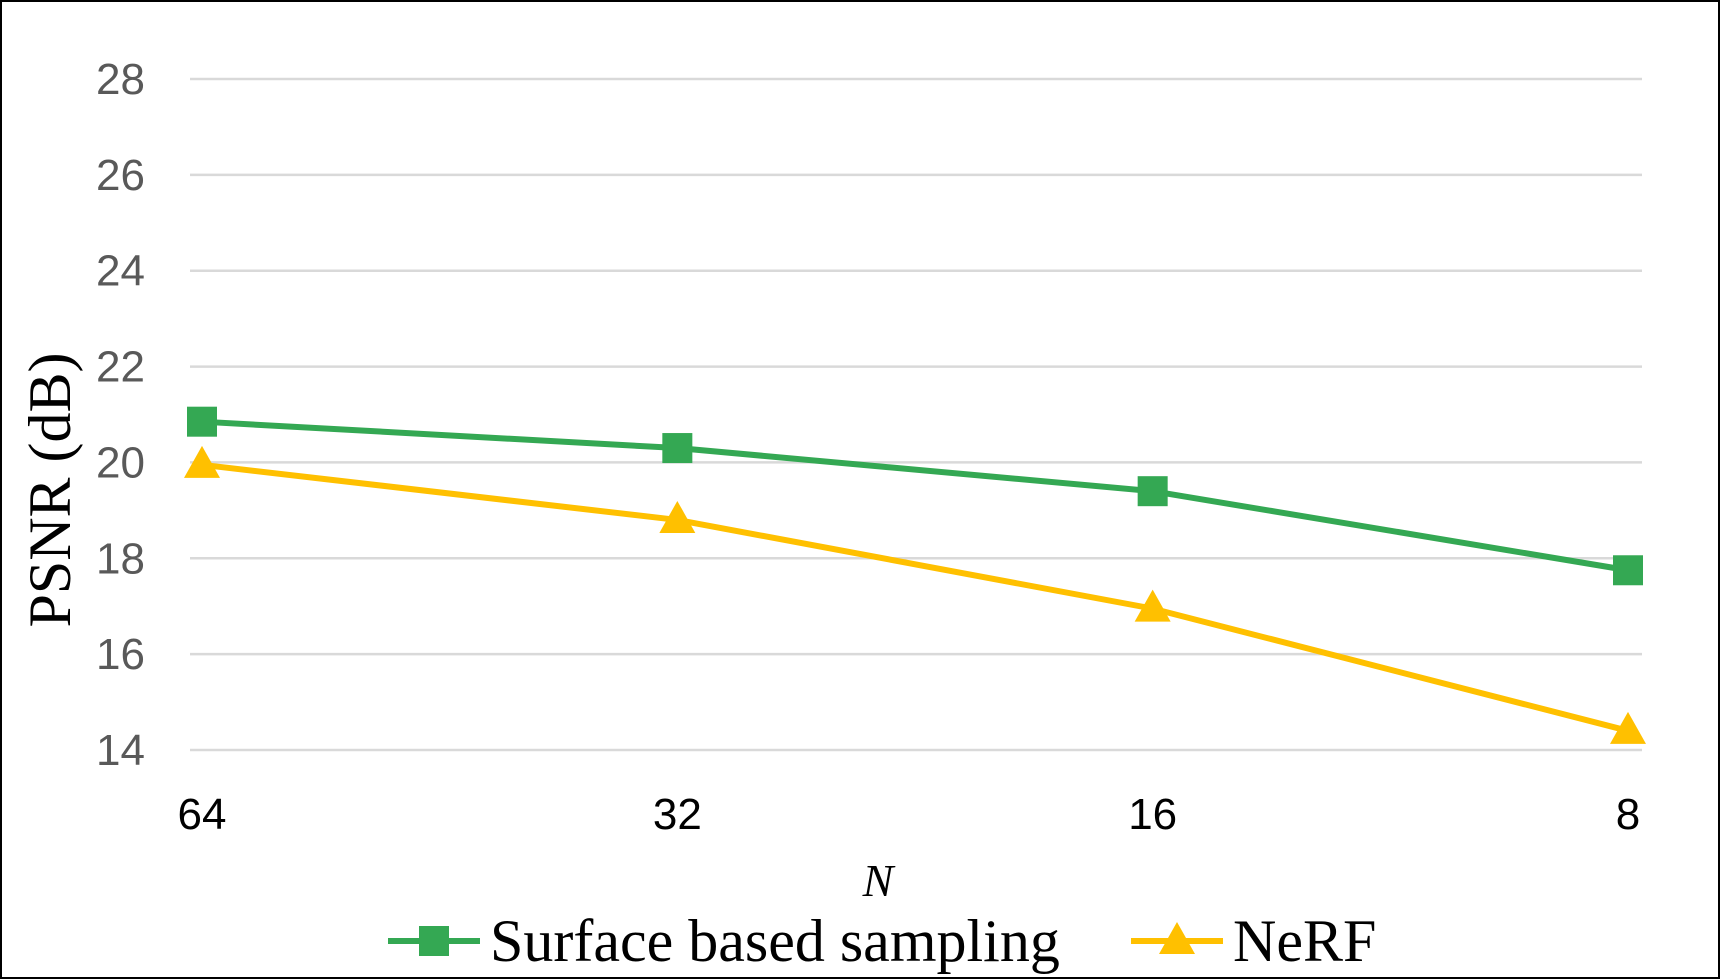  I want to click on legend-item: Surface based sampling, so click(724, 941).